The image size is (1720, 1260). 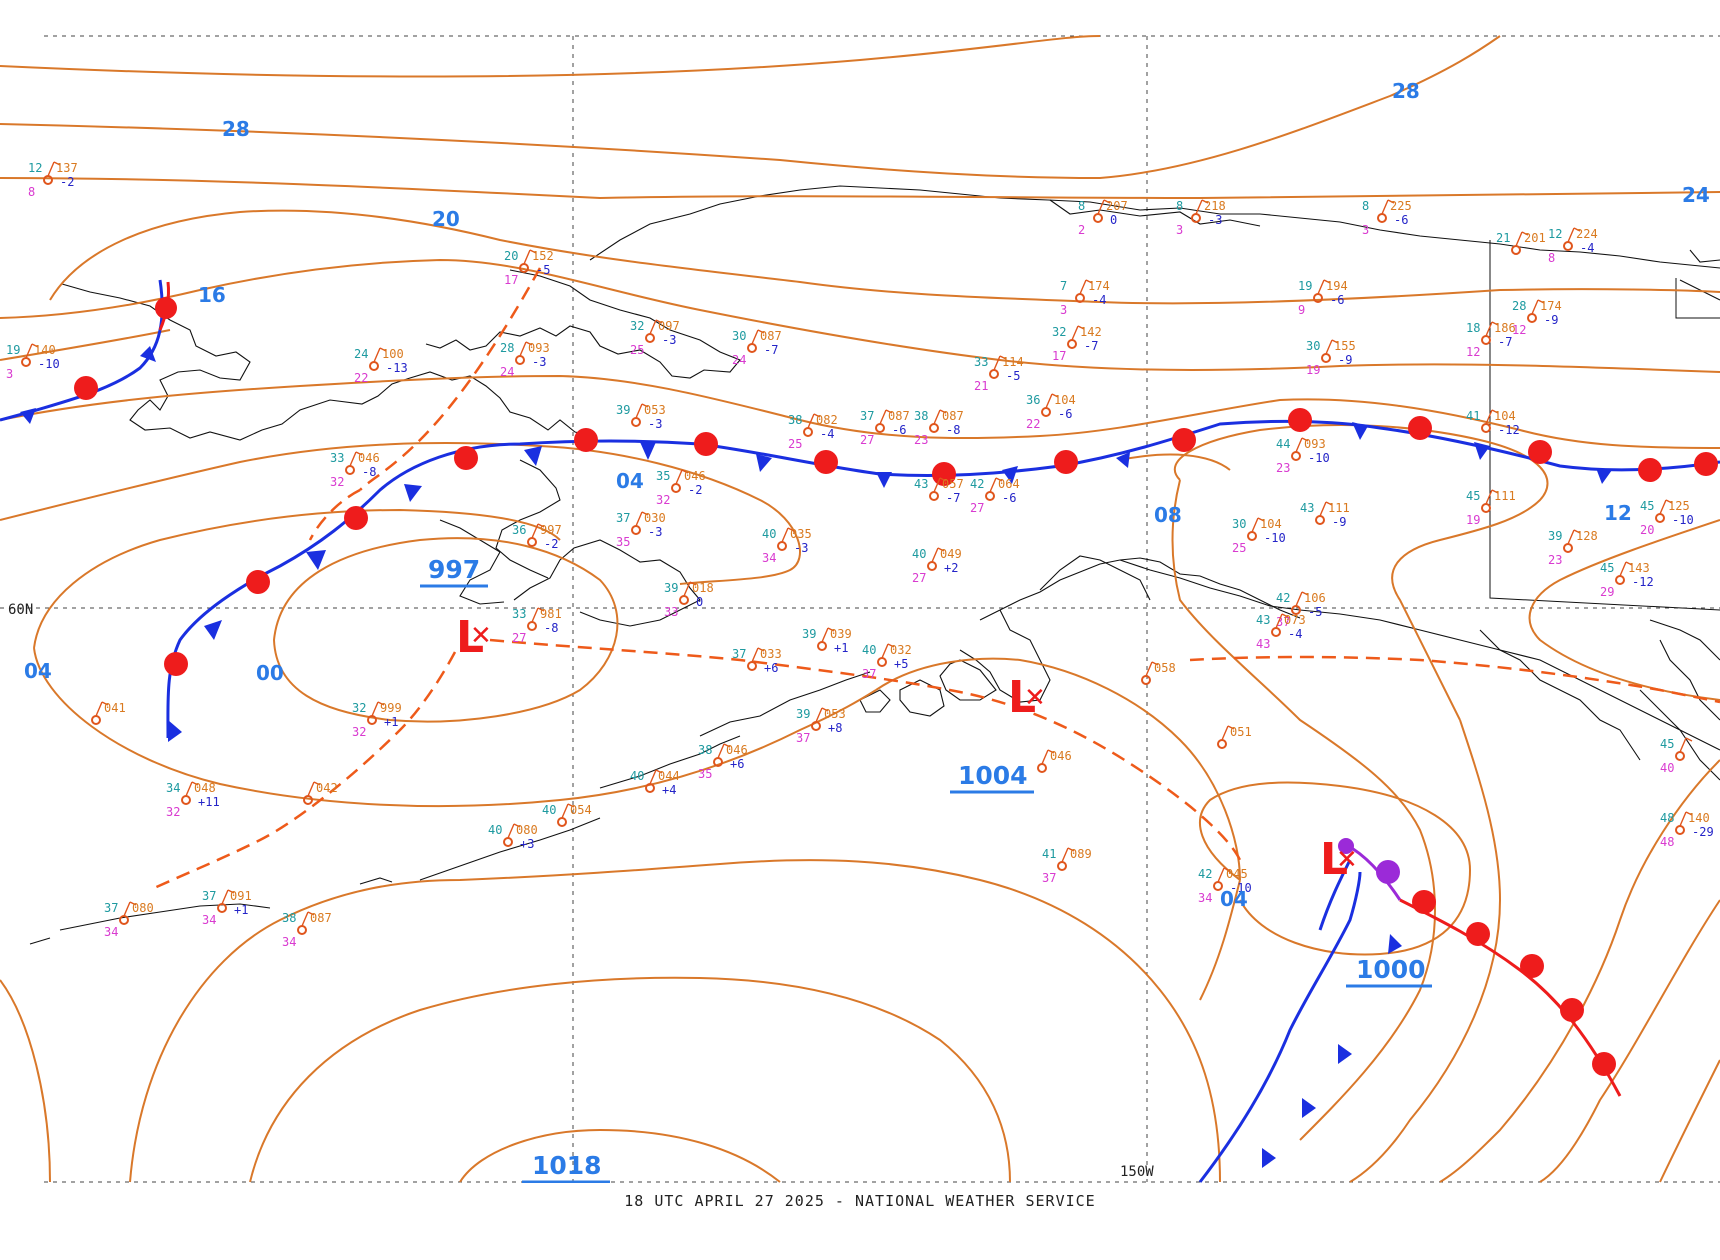 What do you see at coordinates (1703, 832) in the screenshot?
I see `station-tendency: -29` at bounding box center [1703, 832].